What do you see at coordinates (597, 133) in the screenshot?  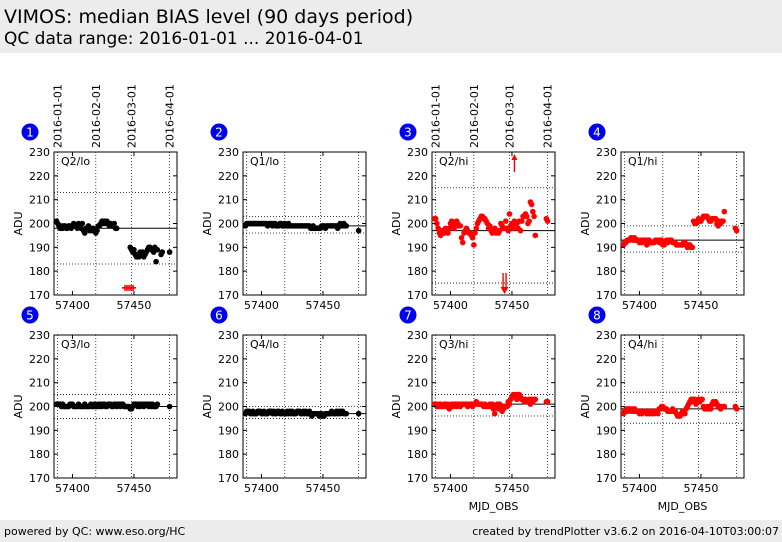 I see `panel-number-text: 4` at bounding box center [597, 133].